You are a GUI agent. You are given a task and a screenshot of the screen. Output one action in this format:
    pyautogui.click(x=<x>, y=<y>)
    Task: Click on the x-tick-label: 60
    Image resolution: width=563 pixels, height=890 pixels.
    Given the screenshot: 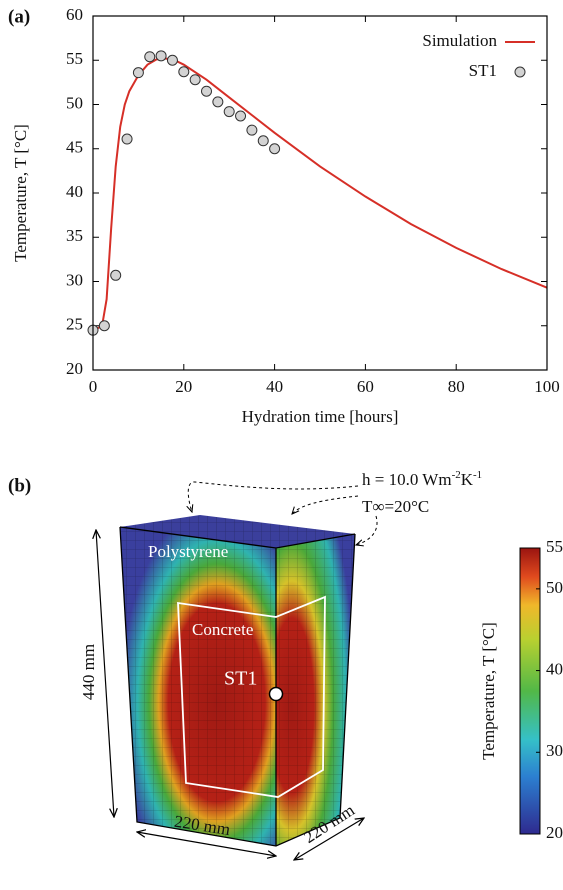 What is the action you would take?
    pyautogui.click(x=365, y=386)
    